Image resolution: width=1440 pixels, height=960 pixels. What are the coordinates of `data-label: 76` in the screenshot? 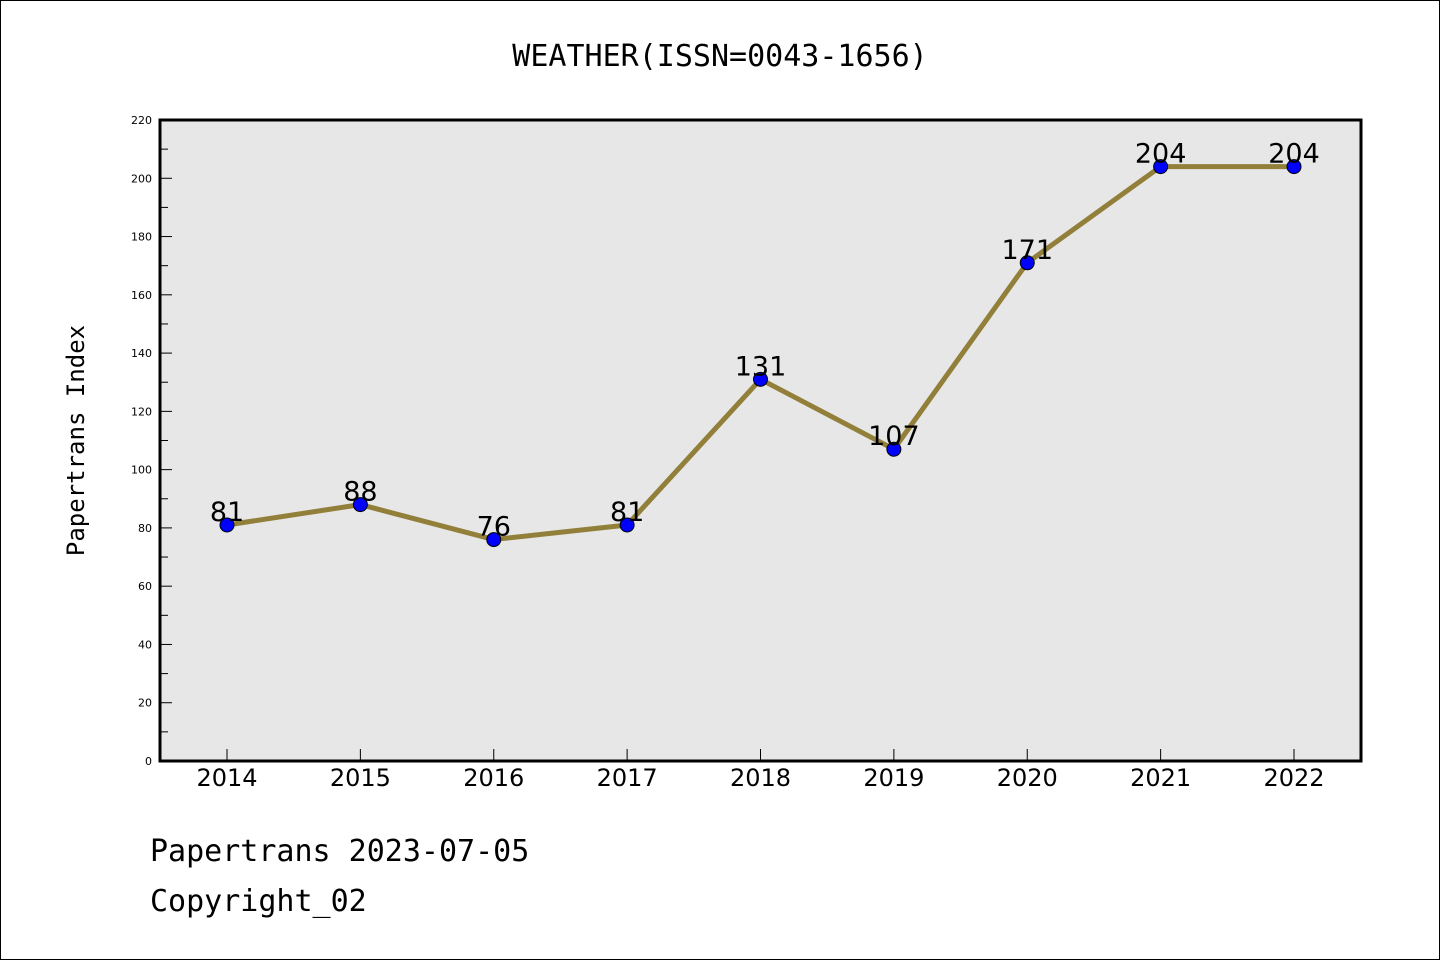 It's located at (494, 527).